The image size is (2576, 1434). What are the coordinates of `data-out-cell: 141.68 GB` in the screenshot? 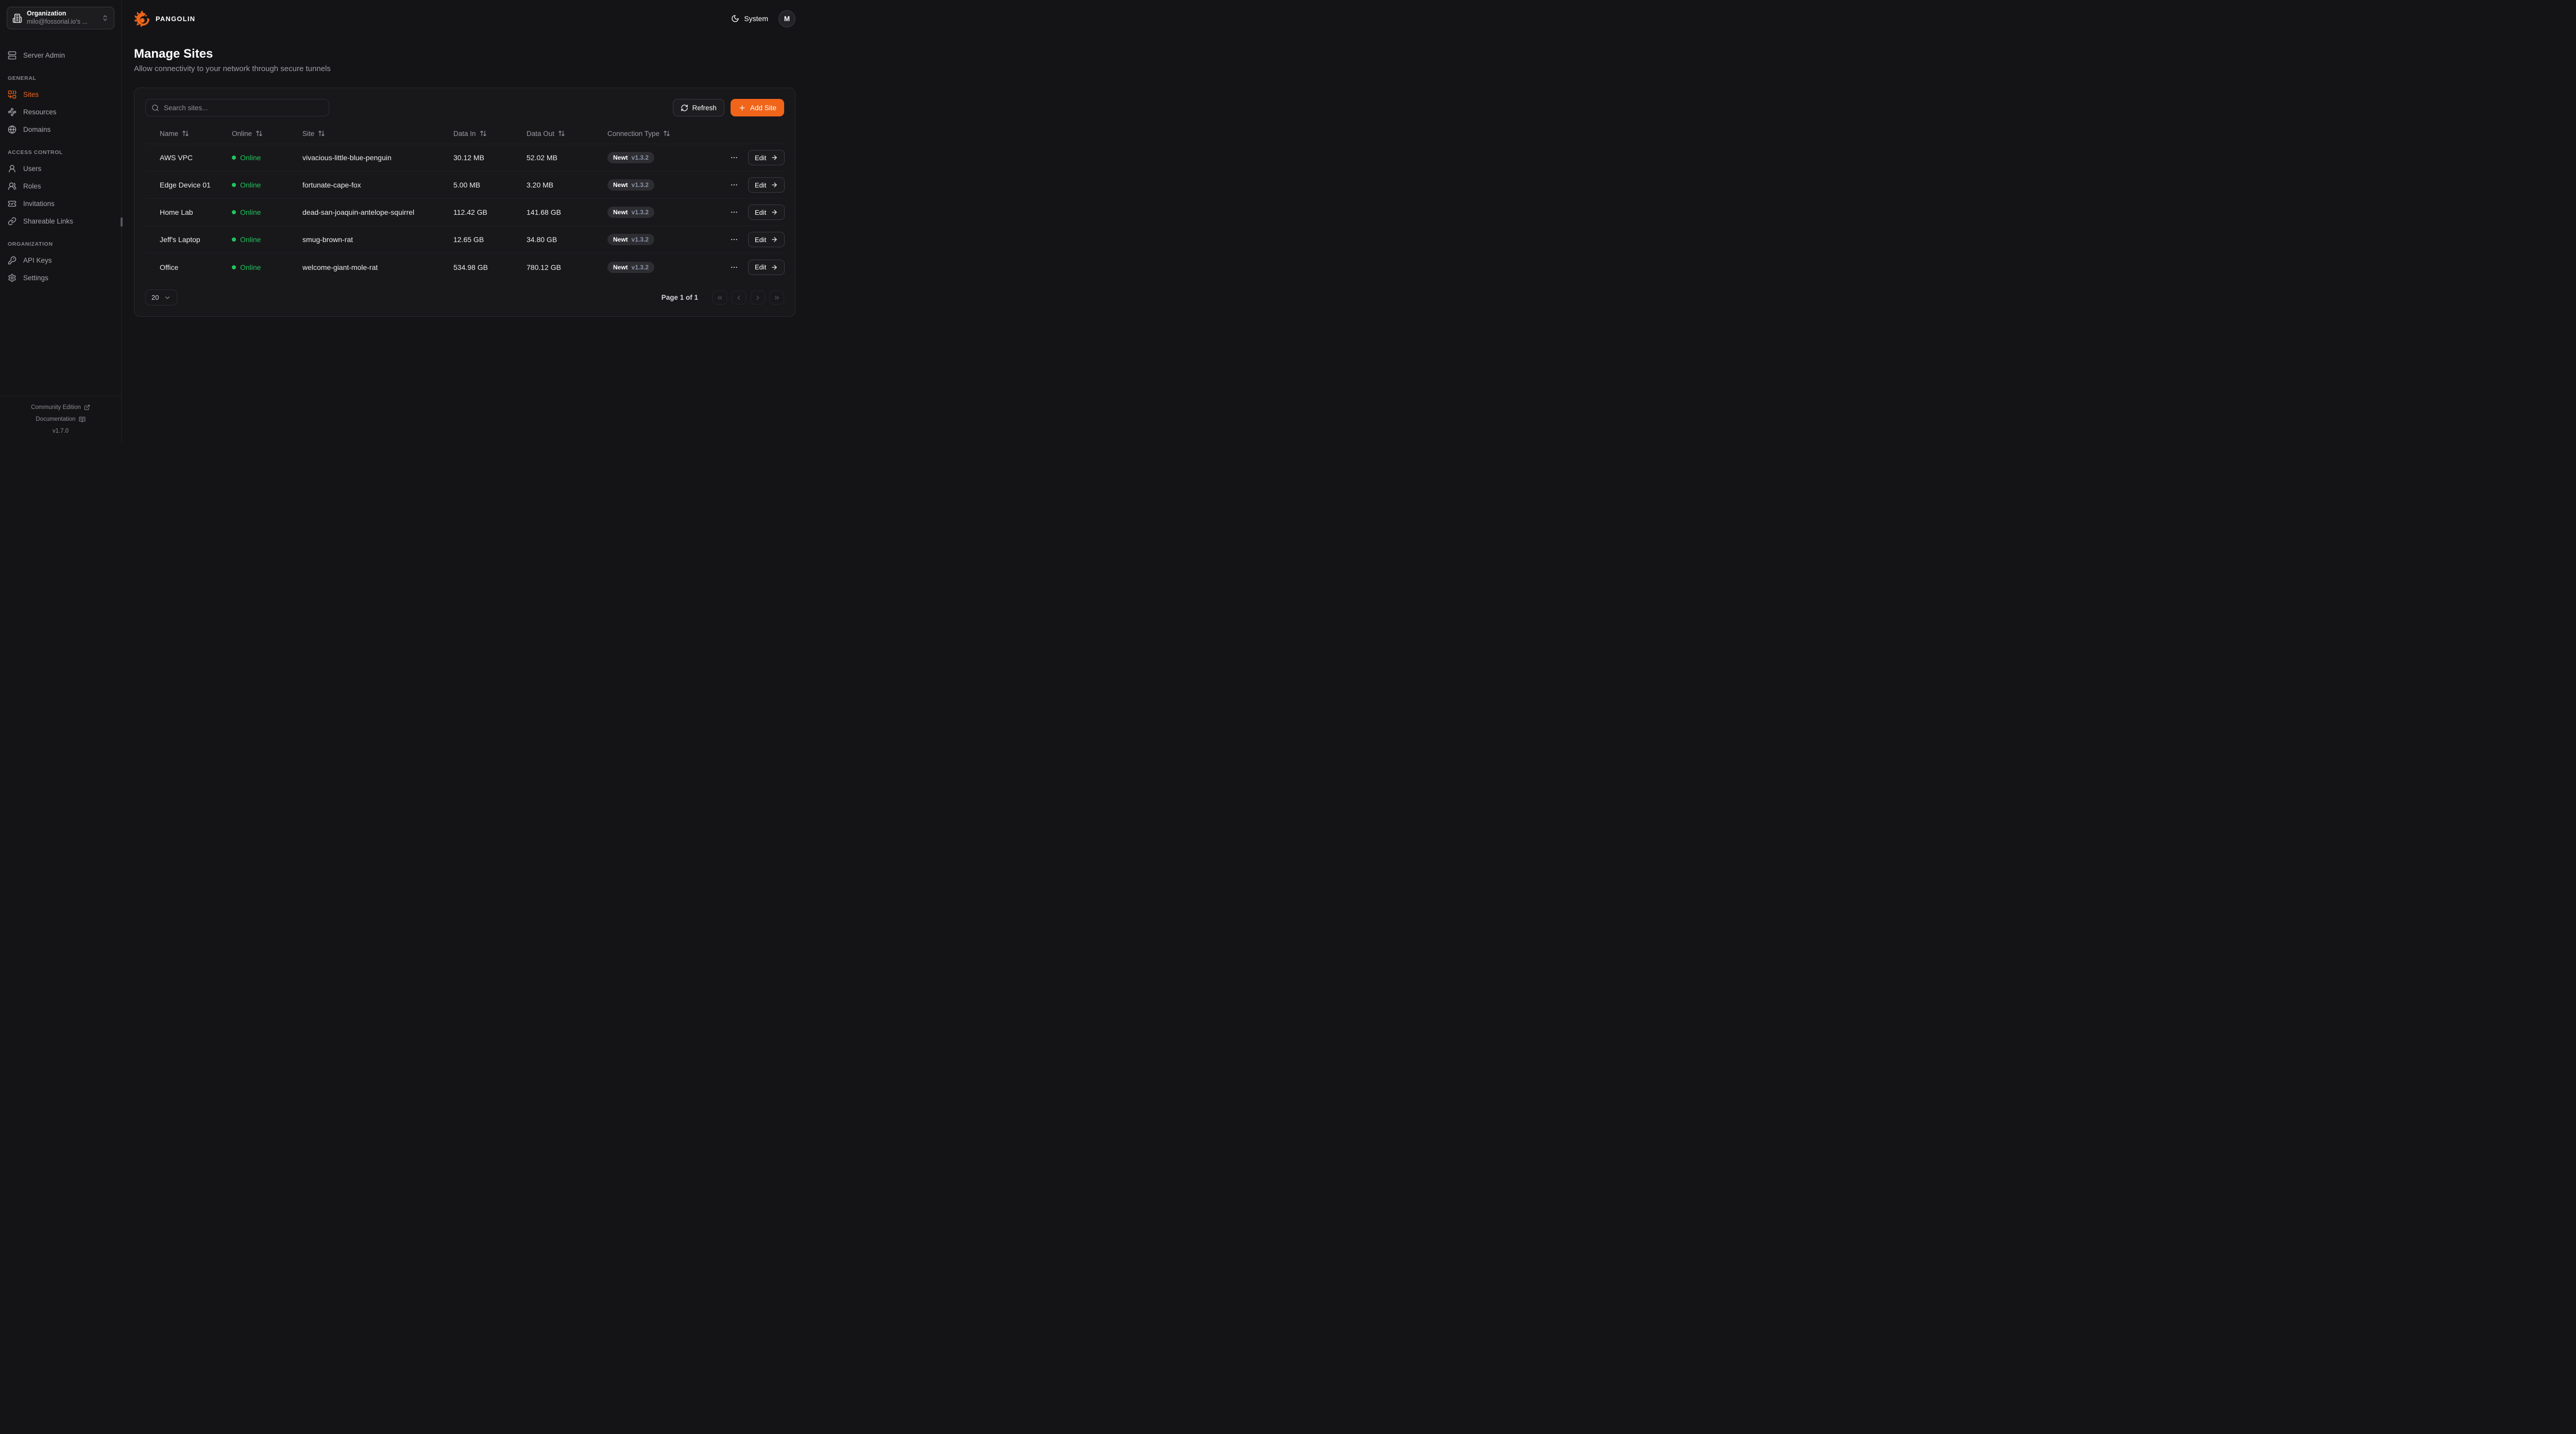 It's located at (544, 212).